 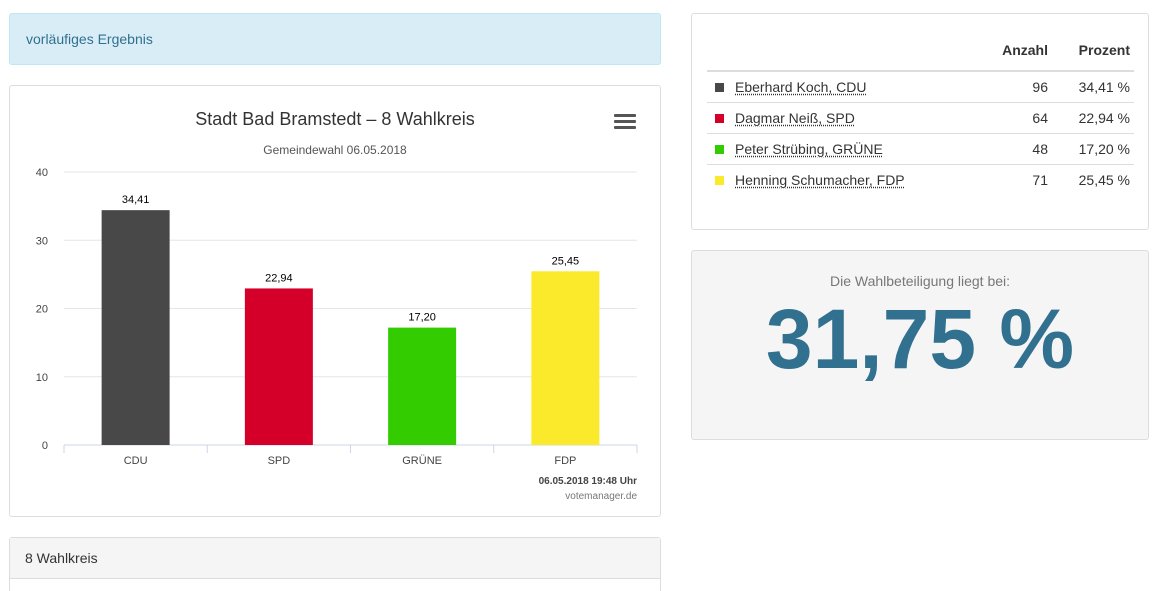 What do you see at coordinates (422, 318) in the screenshot?
I see `data-label: 17,20` at bounding box center [422, 318].